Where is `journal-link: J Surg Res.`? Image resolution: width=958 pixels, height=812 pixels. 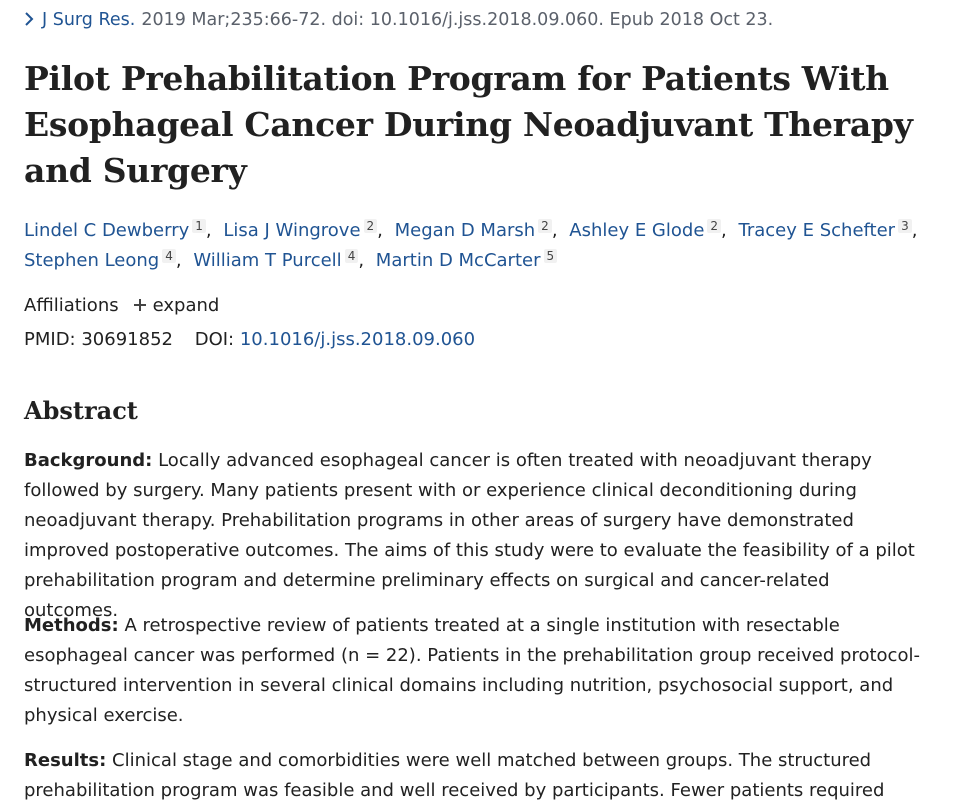
journal-link: J Surg Res. is located at coordinates (89, 20).